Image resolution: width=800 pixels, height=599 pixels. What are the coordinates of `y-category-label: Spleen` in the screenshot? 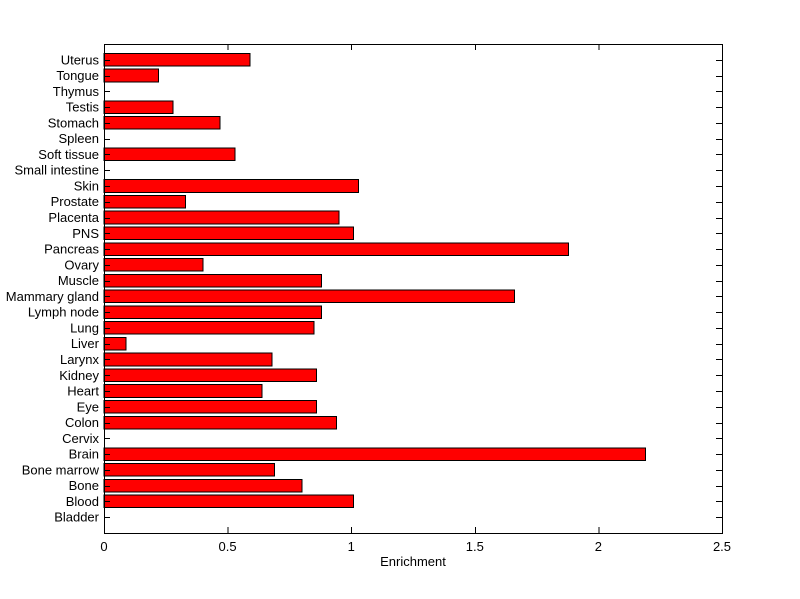 It's located at (79, 138).